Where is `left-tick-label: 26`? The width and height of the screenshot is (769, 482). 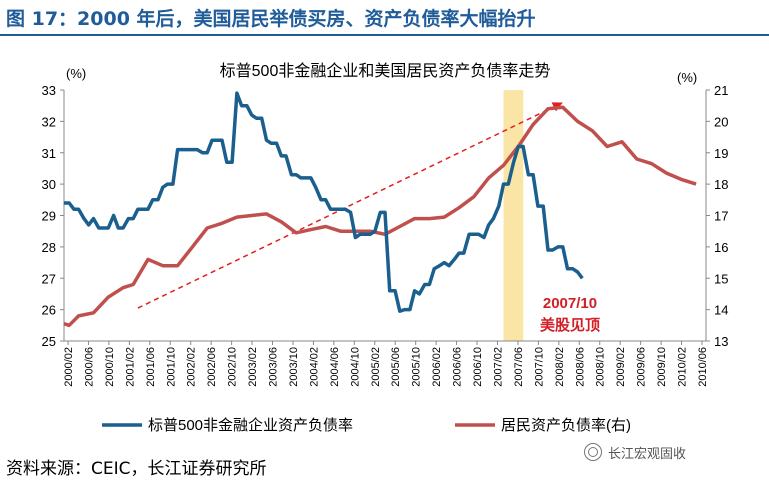 left-tick-label: 26 is located at coordinates (49, 310).